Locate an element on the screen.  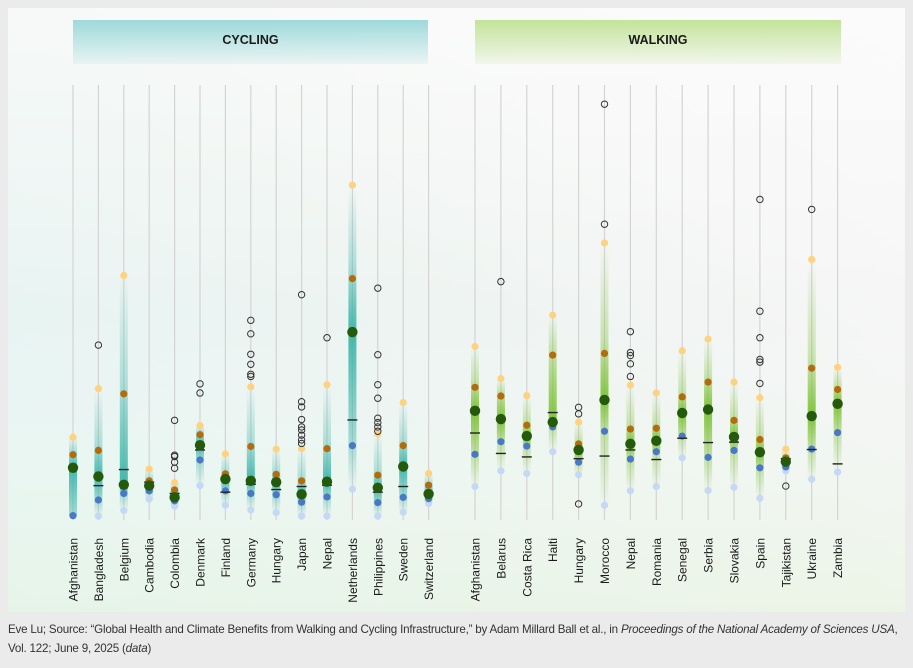
country-label: Denmark is located at coordinates (201, 562).